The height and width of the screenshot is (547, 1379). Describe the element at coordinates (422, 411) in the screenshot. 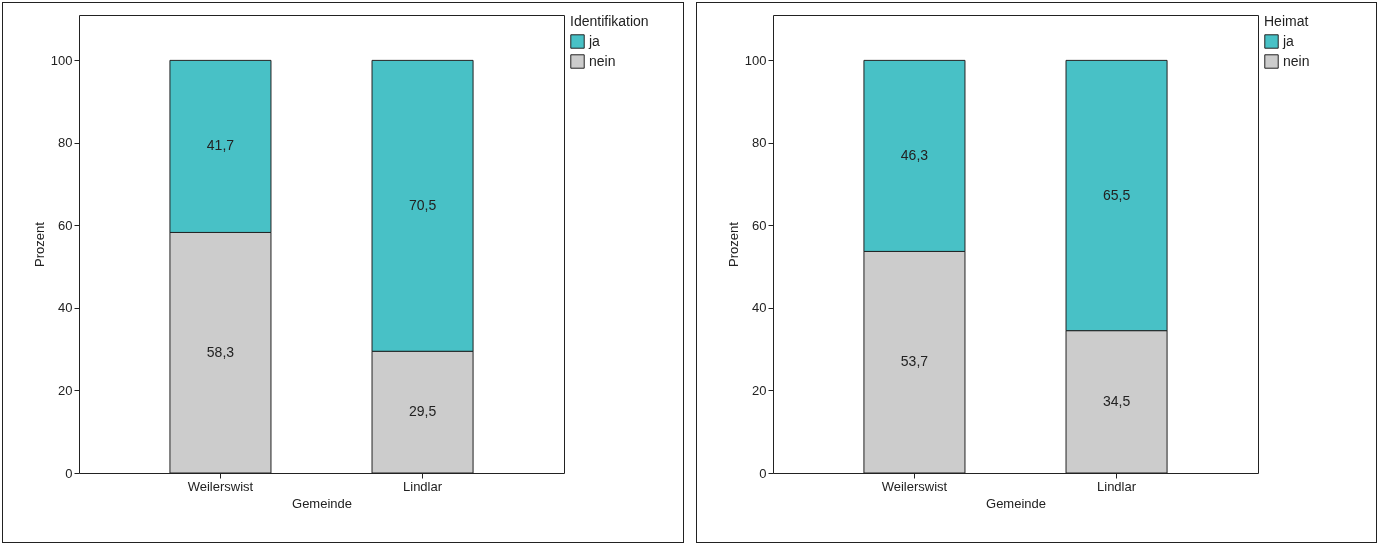

I see `data-label: 29,5` at that location.